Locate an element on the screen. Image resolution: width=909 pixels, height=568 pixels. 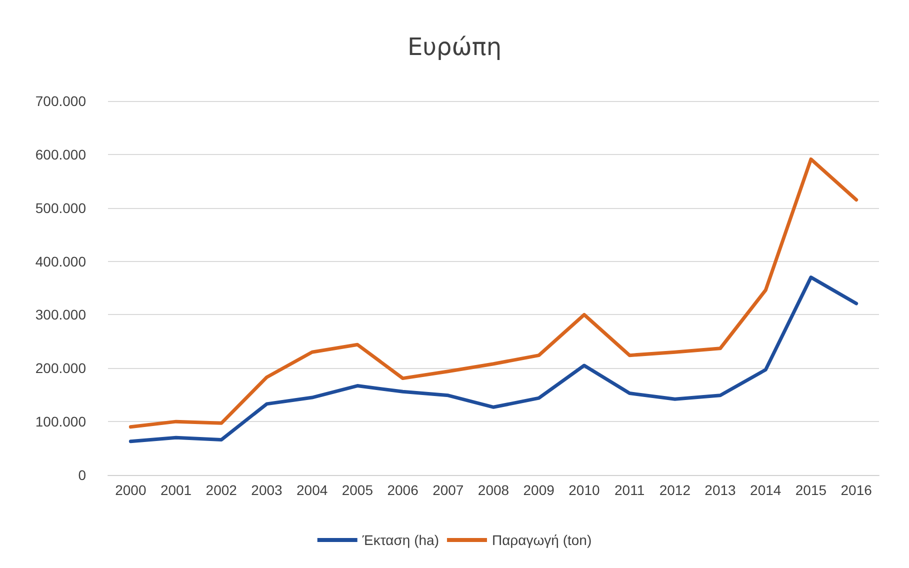
y-tick-label: 200.000 is located at coordinates (60, 368).